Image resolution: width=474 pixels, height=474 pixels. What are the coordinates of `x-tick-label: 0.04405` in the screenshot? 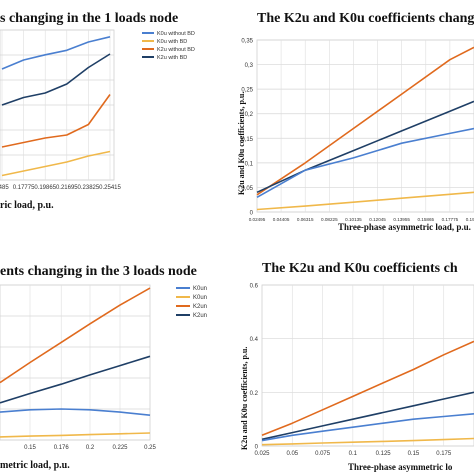 It's located at (281, 219).